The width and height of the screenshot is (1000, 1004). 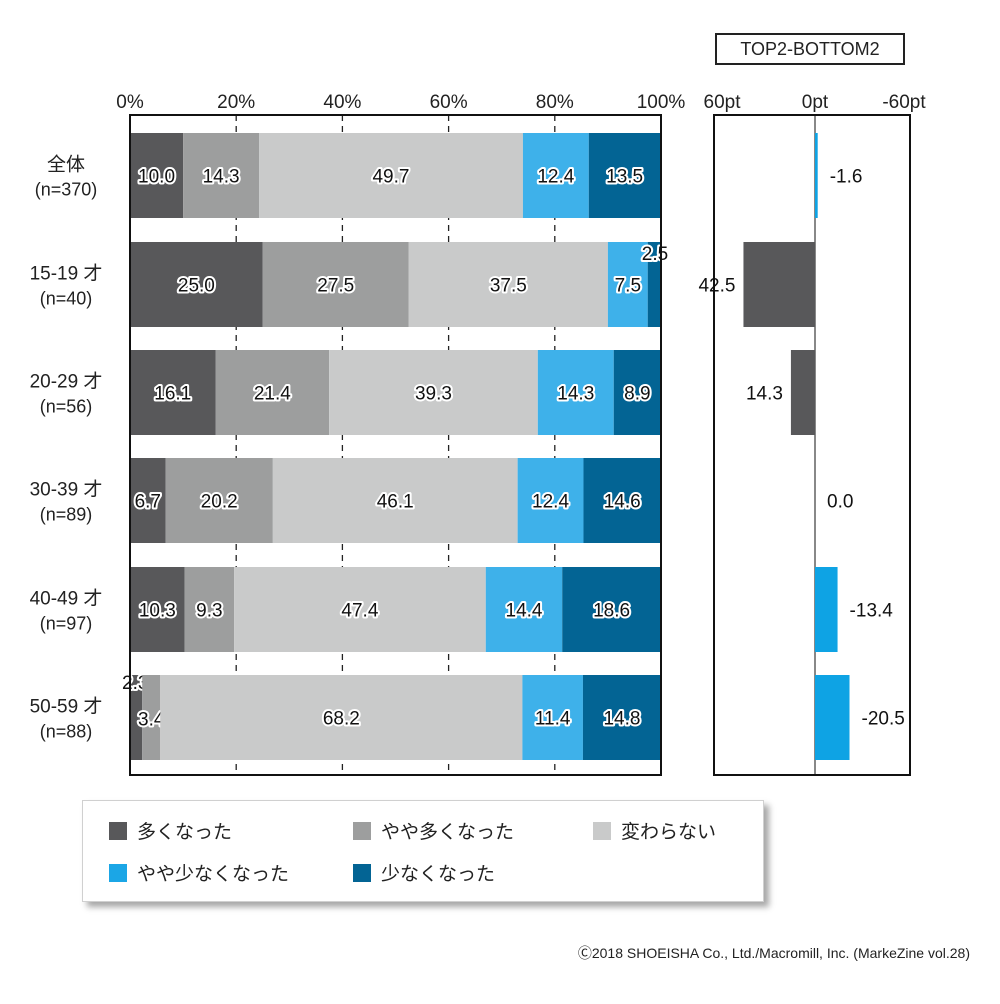 I want to click on data-label: 21.4, so click(x=272, y=394).